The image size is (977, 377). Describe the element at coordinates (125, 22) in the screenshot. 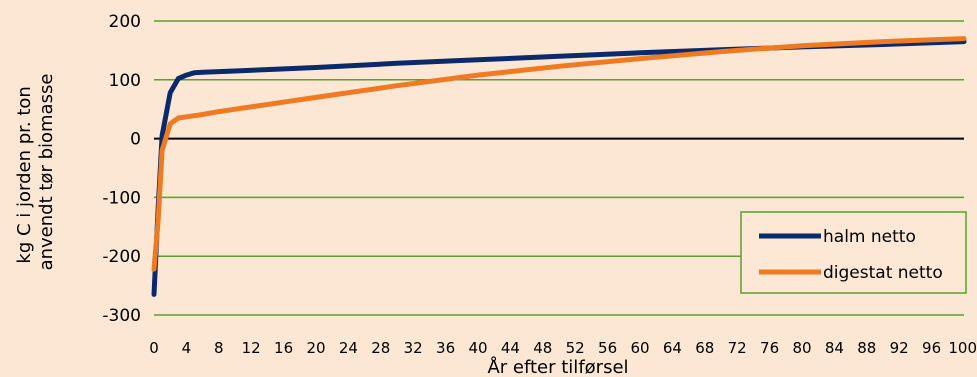

I see `y-tick-label: 200` at that location.